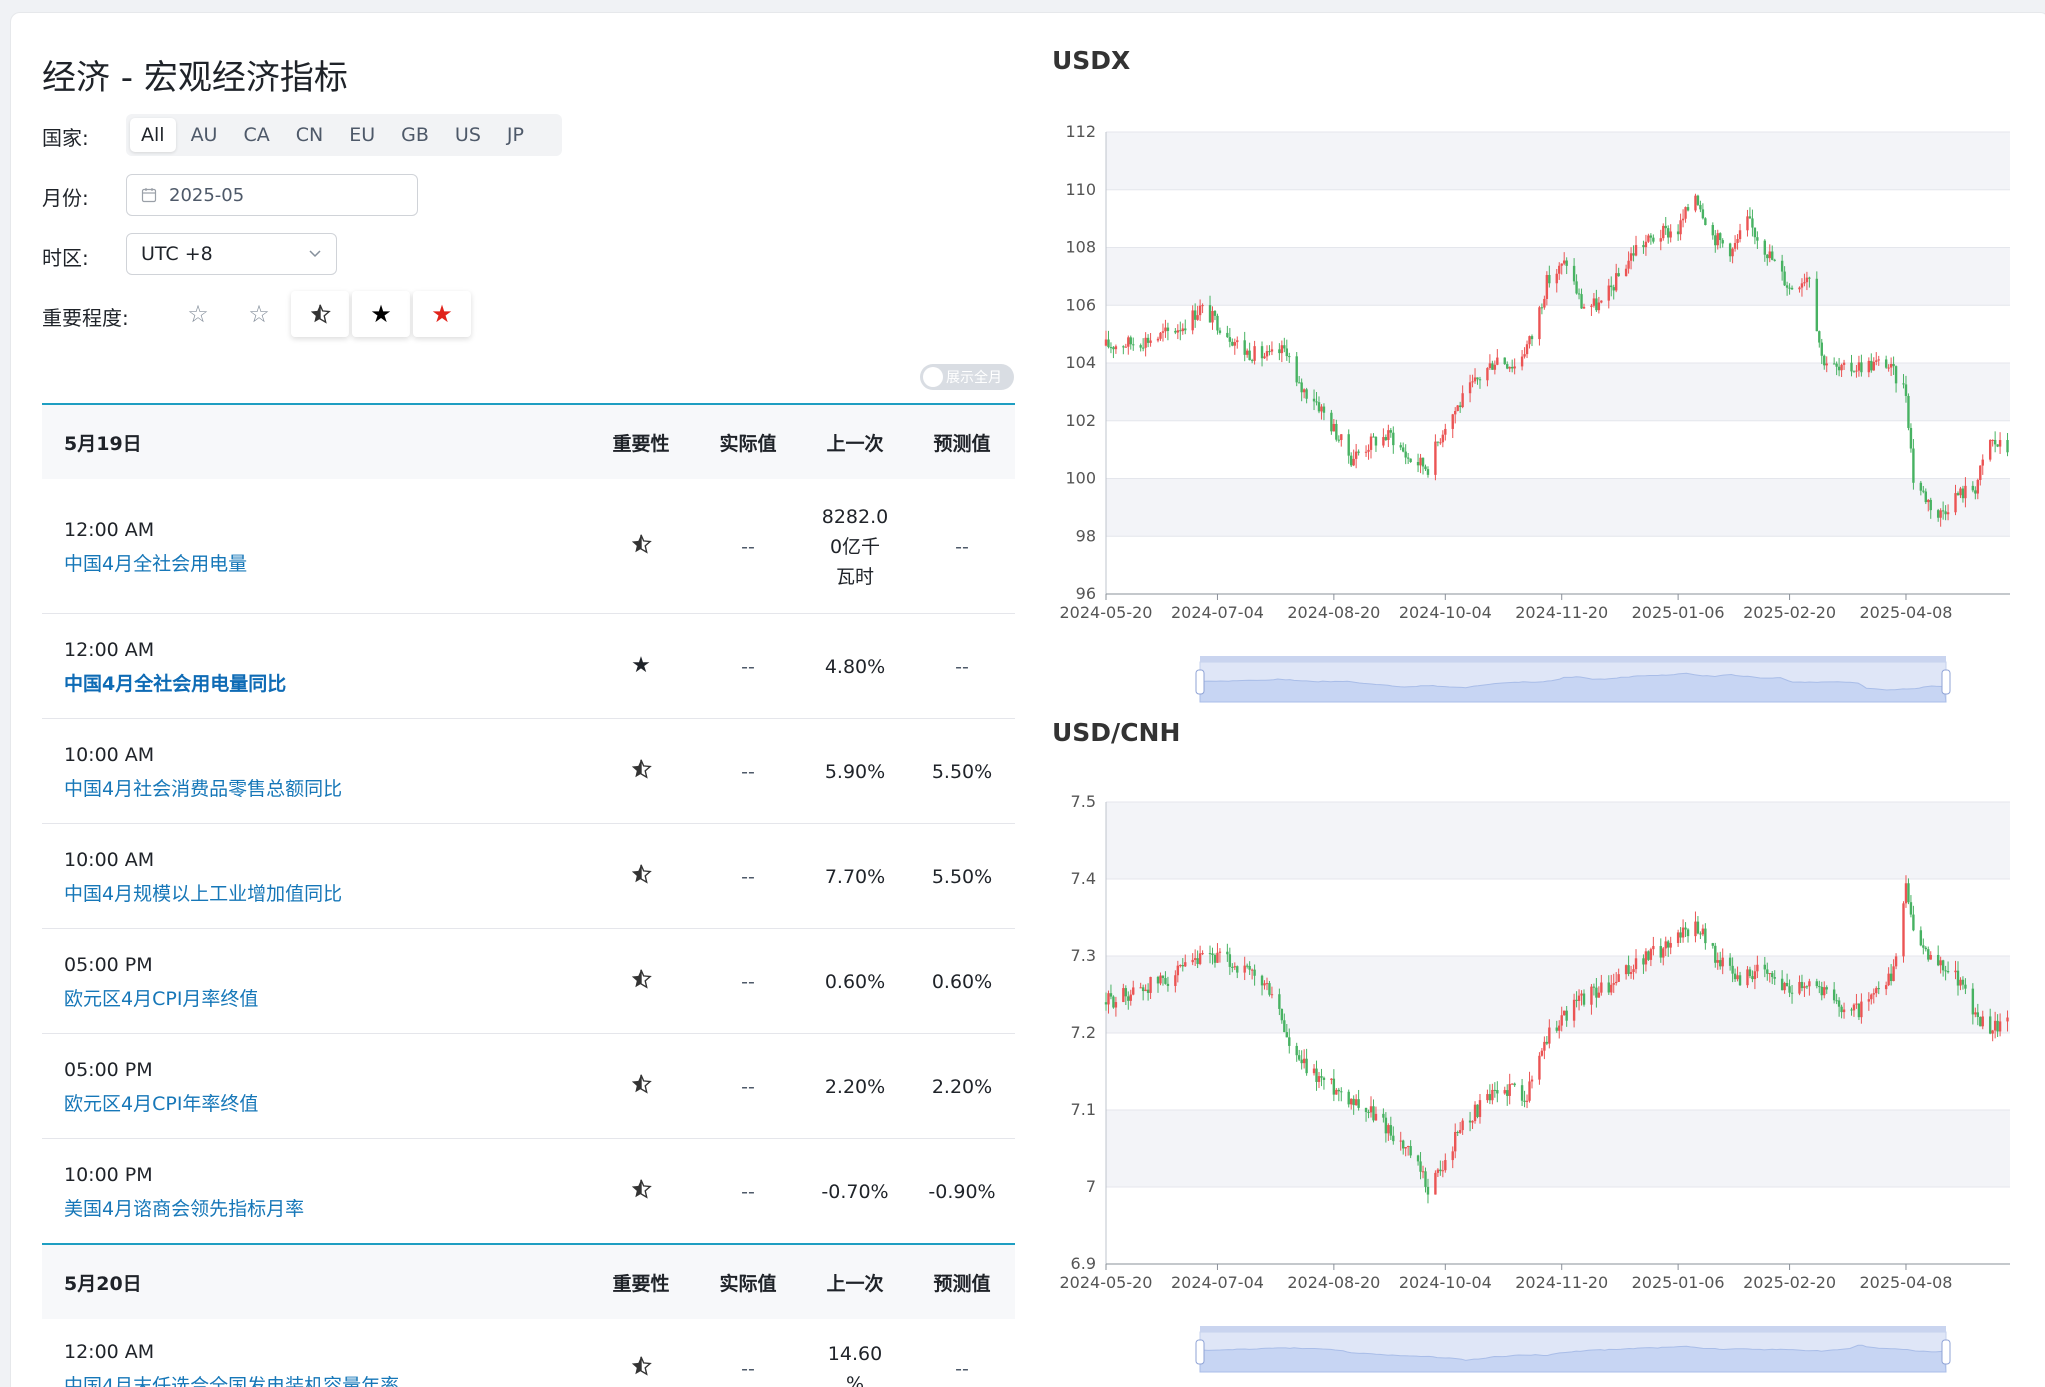  Describe the element at coordinates (641, 547) in the screenshot. I see `importance-indicator` at that location.